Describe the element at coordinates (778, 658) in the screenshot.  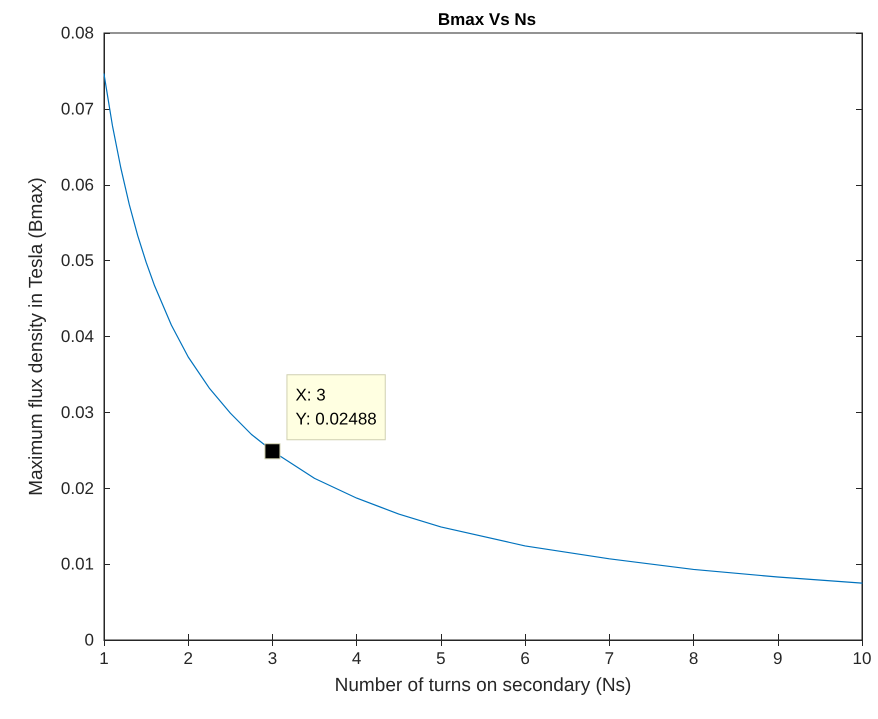
I see `x-tick-label: 9` at that location.